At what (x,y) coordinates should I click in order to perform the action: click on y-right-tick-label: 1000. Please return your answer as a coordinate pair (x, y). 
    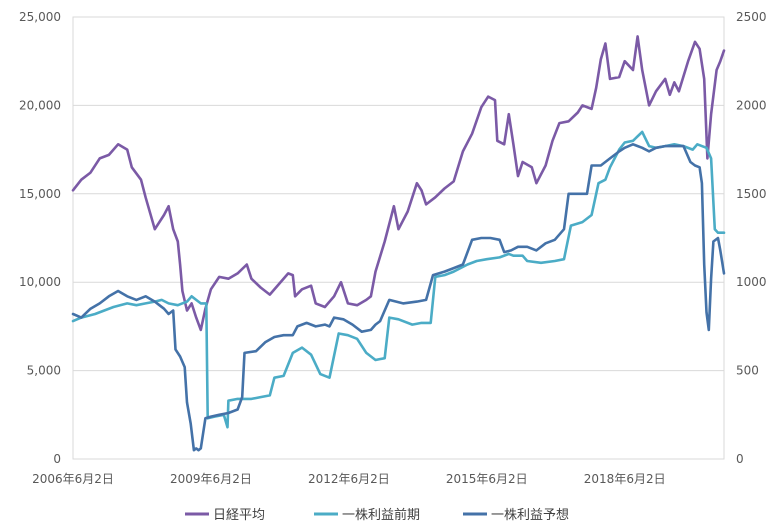
    Looking at the image, I should click on (751, 282).